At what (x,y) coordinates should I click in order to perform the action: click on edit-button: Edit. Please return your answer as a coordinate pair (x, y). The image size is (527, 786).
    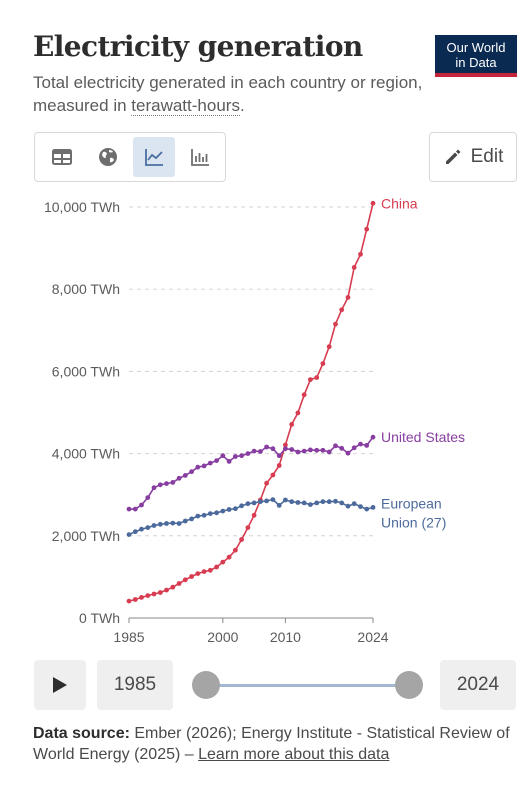
    Looking at the image, I should click on (473, 157).